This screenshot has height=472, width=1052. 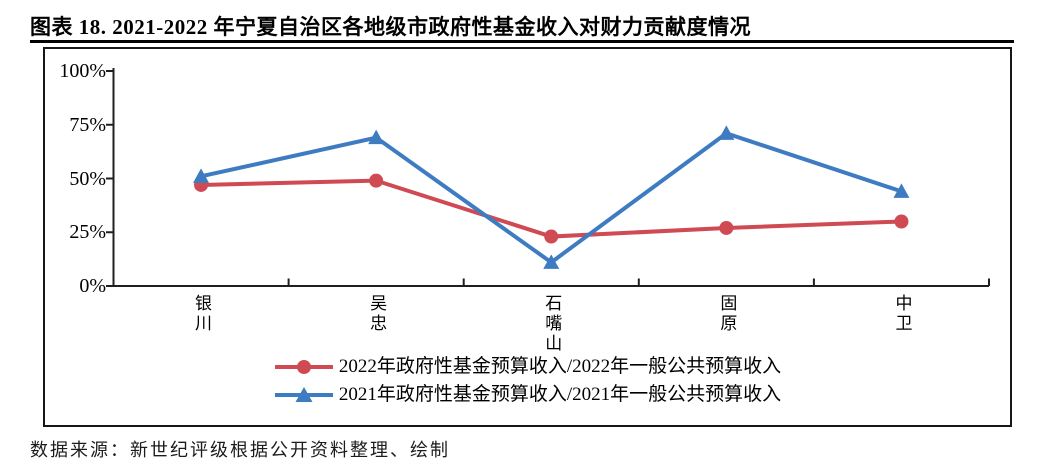 I want to click on legend-marker-circle-icon, so click(x=303, y=367).